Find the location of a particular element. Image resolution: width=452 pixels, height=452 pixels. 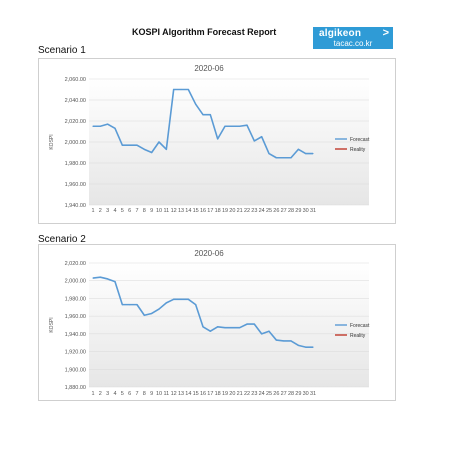

y-tick-label: 1,880.00 is located at coordinates (75, 388).